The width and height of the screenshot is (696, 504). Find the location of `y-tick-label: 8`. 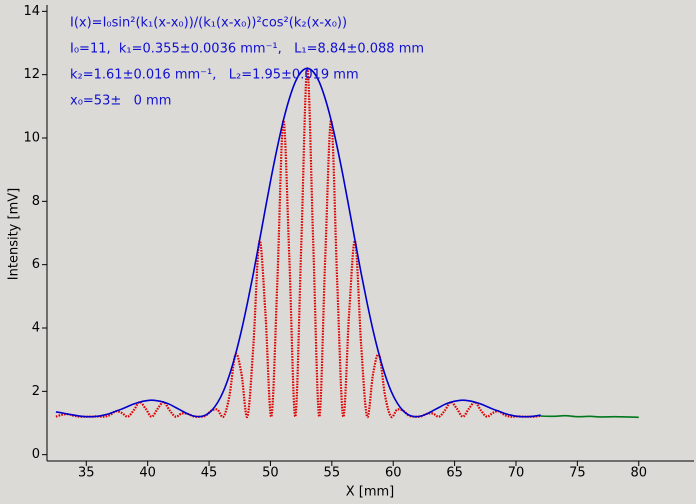

y-tick-label: 8 is located at coordinates (36, 201).